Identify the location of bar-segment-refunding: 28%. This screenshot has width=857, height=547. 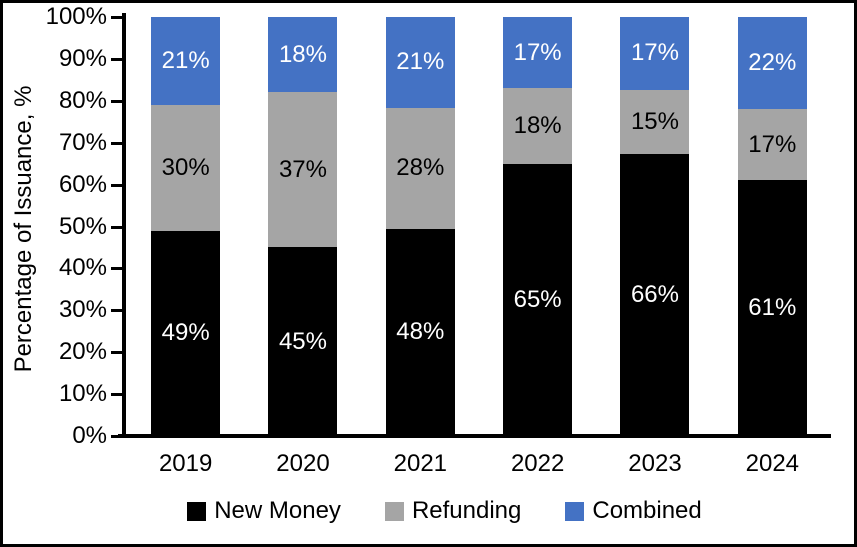
(420, 168).